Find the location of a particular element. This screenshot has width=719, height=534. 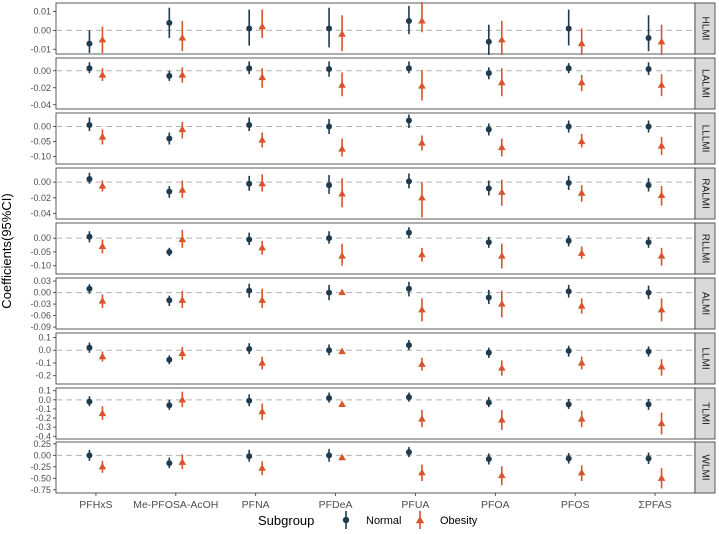

y-tick-label: 0.03 is located at coordinates (42, 281).